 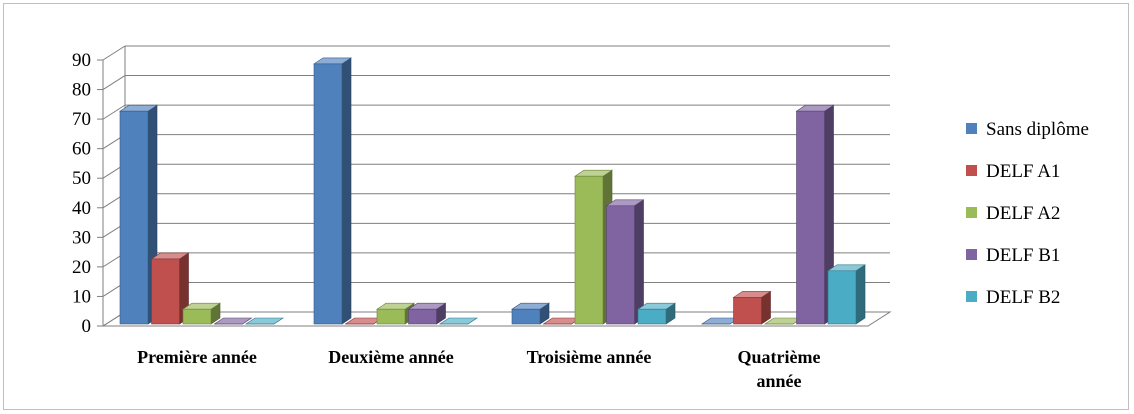 I want to click on category-label-line: Quatrième, so click(x=779, y=357).